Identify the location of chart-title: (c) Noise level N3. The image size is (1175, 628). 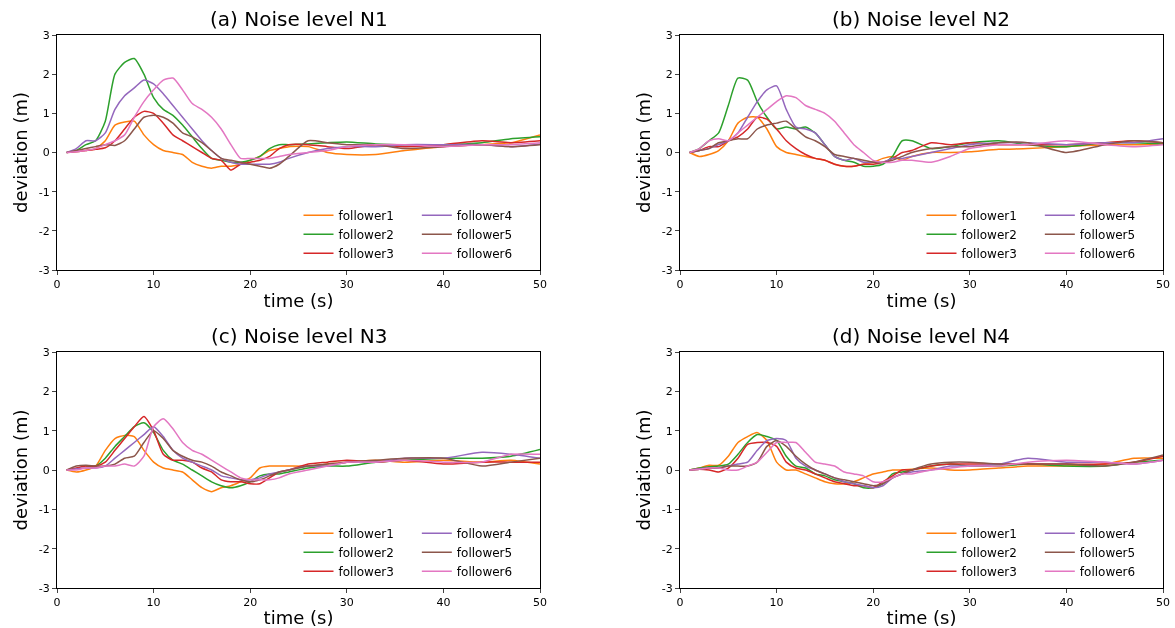
(299, 336).